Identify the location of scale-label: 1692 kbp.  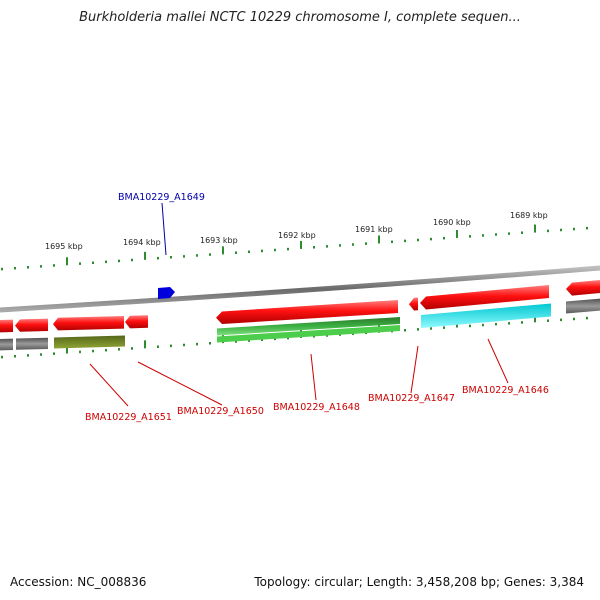
(297, 235).